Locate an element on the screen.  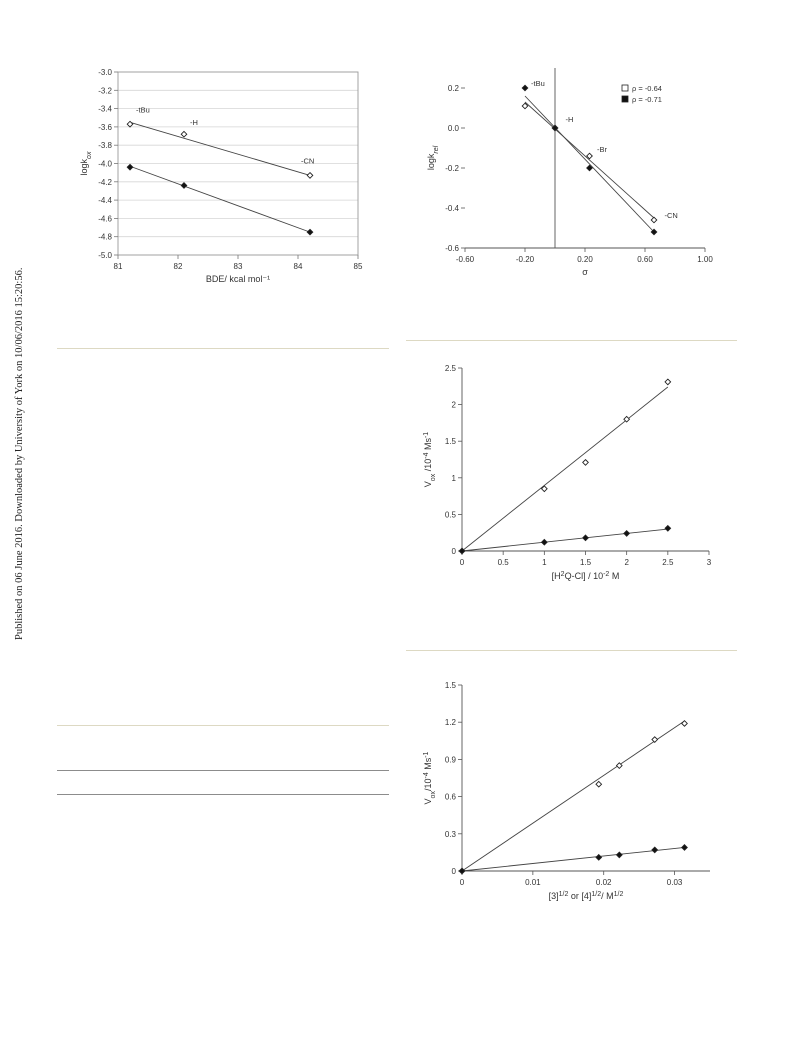
y-axis-label: logkox is located at coordinates (86, 163).